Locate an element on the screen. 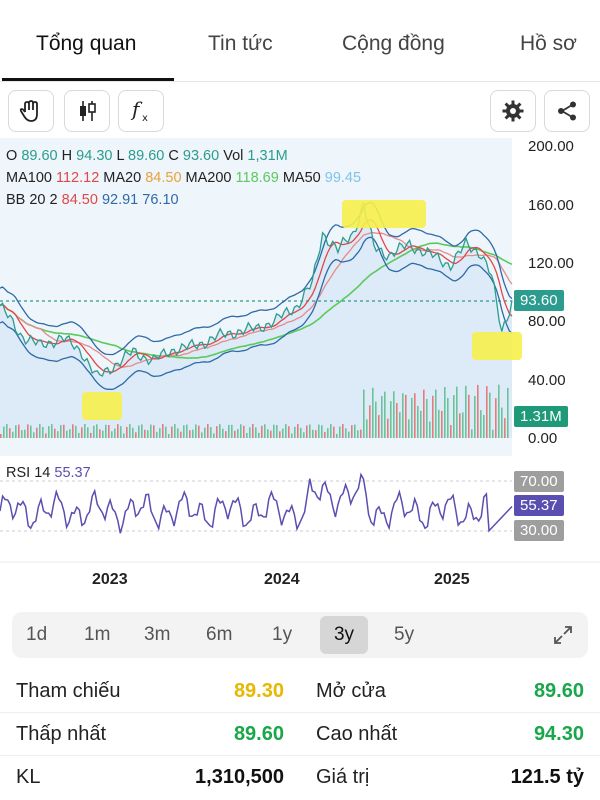 The width and height of the screenshot is (600, 800). thap-nhat-label: Thấp nhất is located at coordinates (61, 734).